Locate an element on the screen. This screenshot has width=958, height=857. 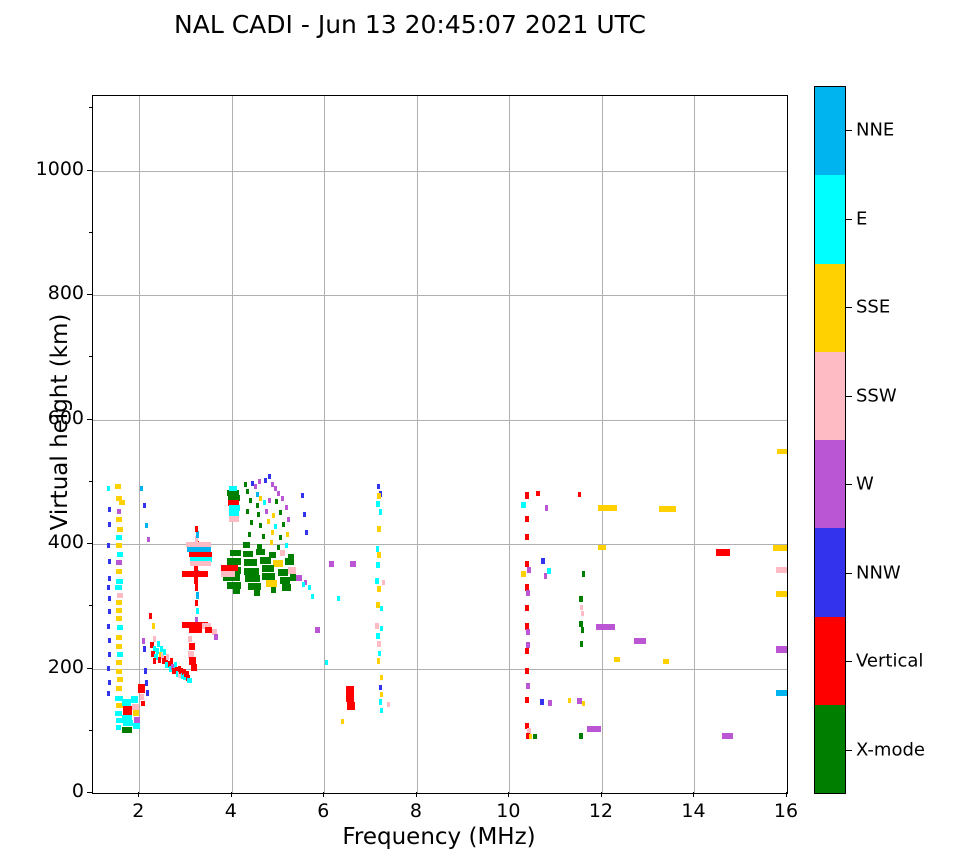
y-axis-minor-tick is located at coordinates (90, 606).